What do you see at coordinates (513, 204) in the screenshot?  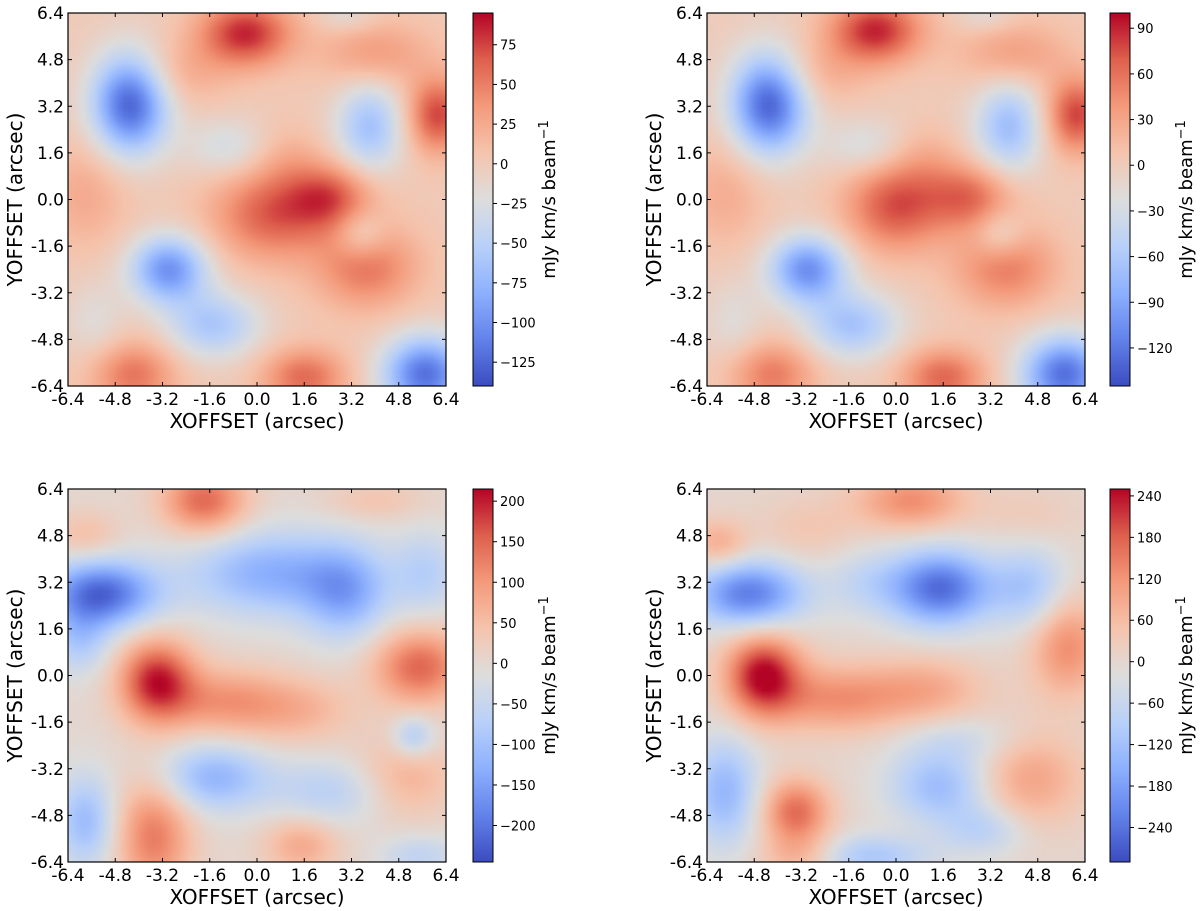 I see `colorbar-tick-label: −25` at bounding box center [513, 204].